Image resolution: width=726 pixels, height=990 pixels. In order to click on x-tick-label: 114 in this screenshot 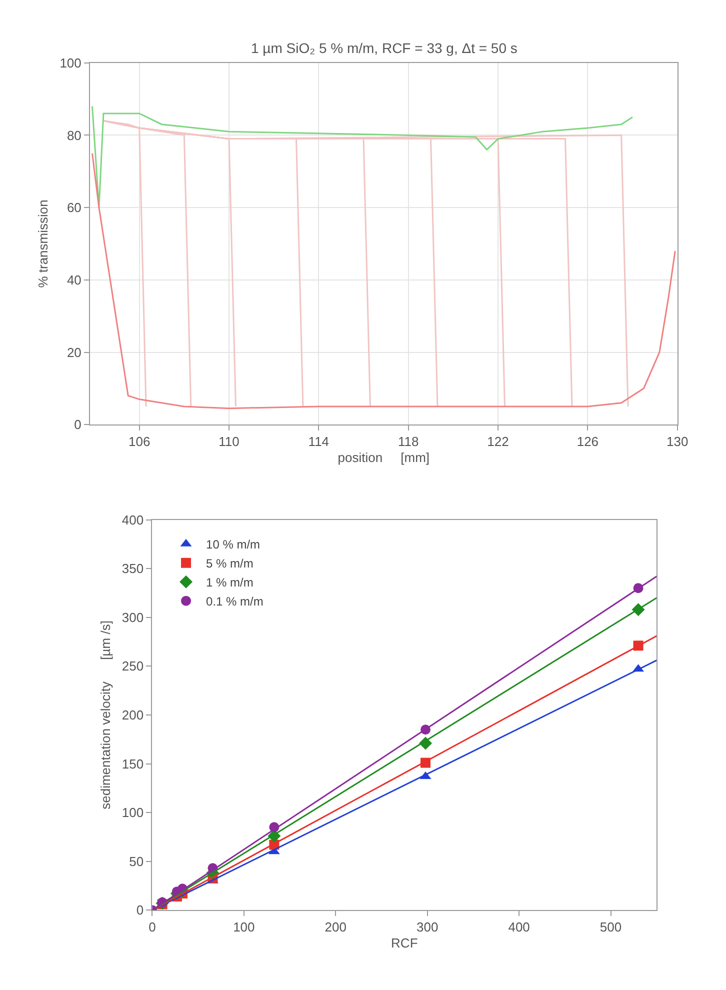, I will do `click(319, 442)`.